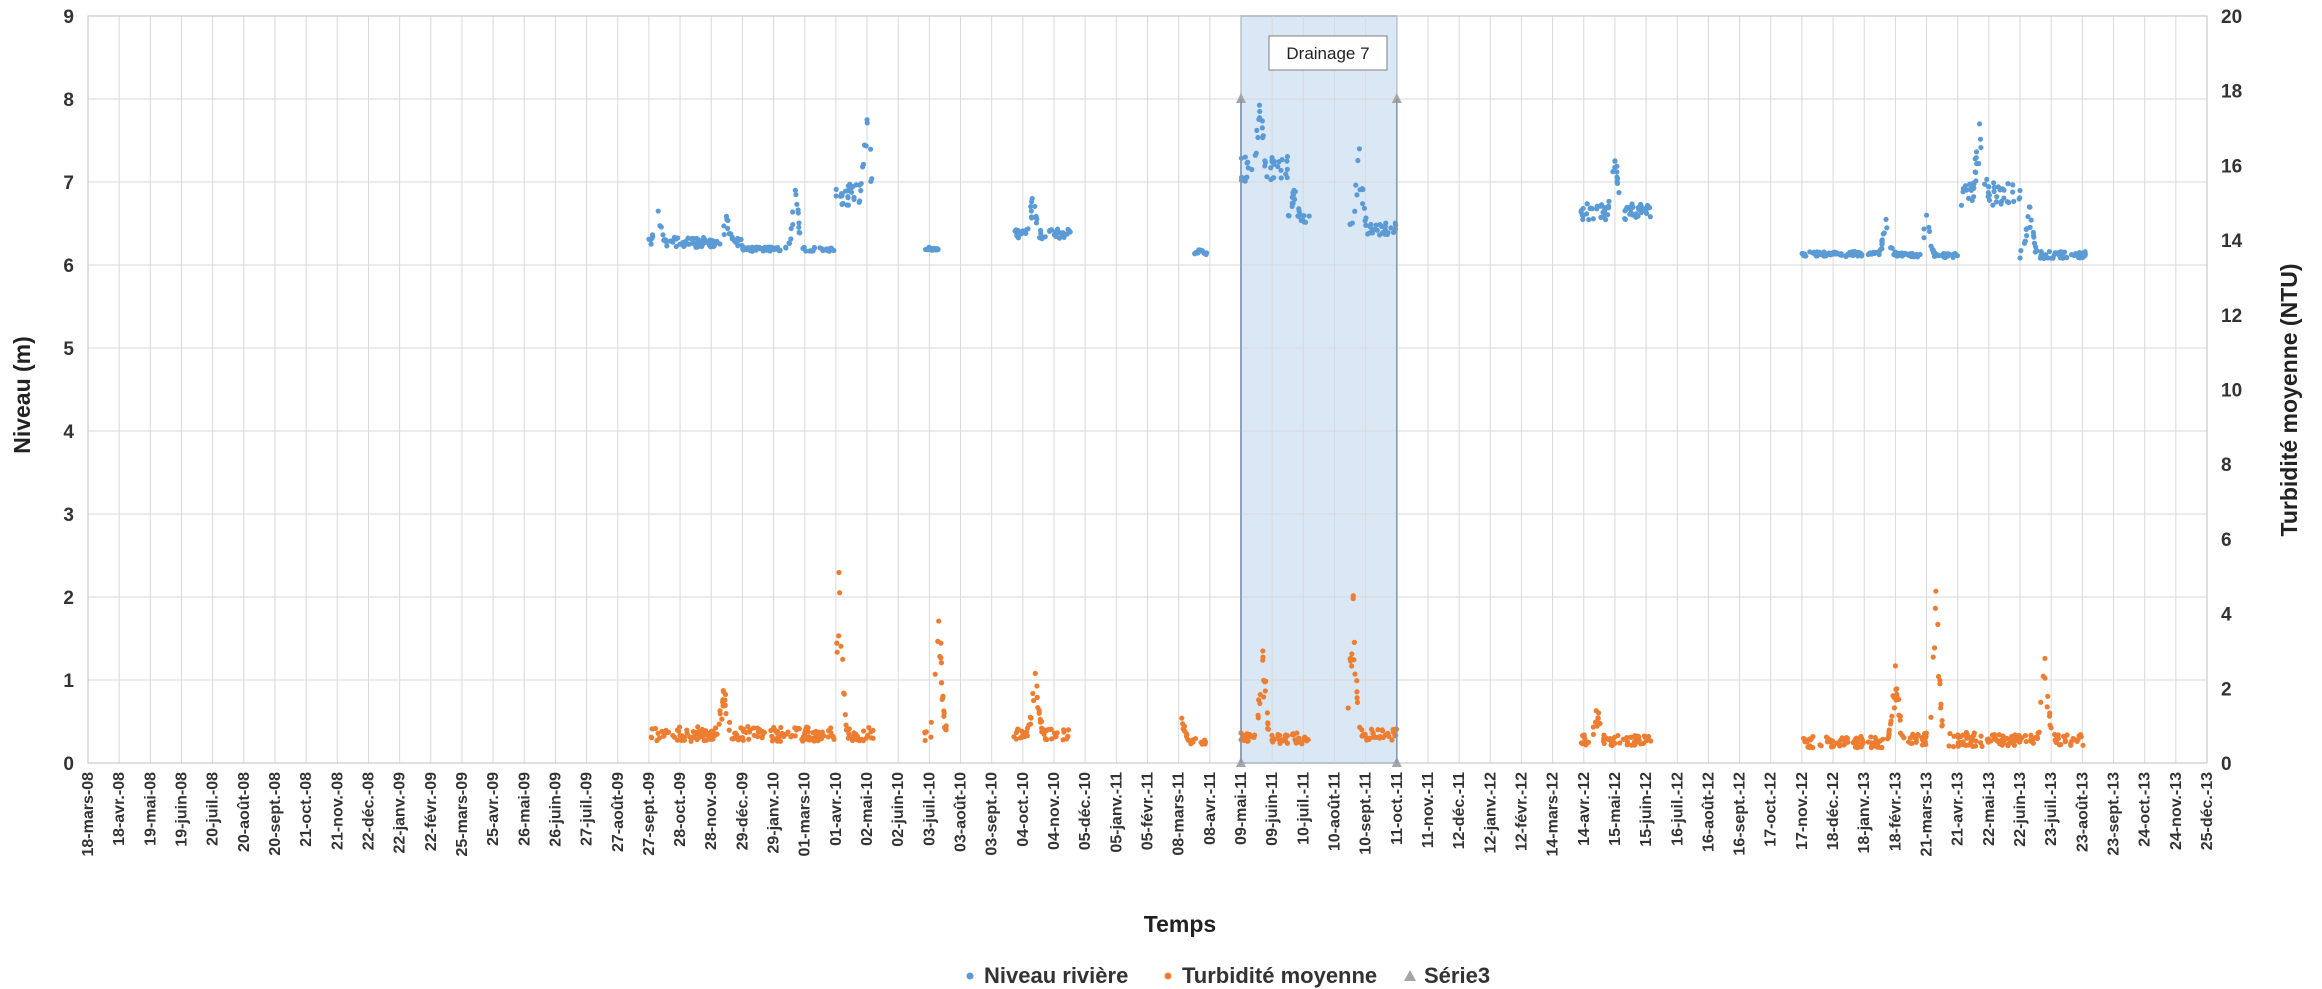  Describe the element at coordinates (244, 812) in the screenshot. I see `x-tick-label: 20-août-08` at that location.